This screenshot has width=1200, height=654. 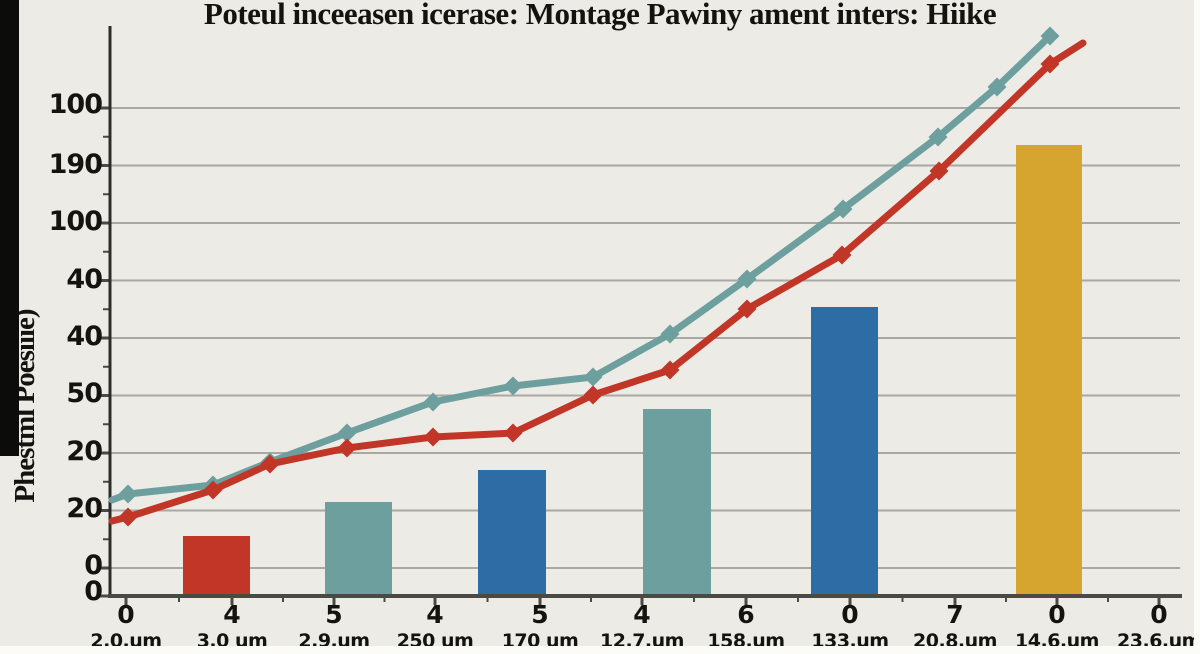 What do you see at coordinates (1197, 327) in the screenshot?
I see `right-white-strip` at bounding box center [1197, 327].